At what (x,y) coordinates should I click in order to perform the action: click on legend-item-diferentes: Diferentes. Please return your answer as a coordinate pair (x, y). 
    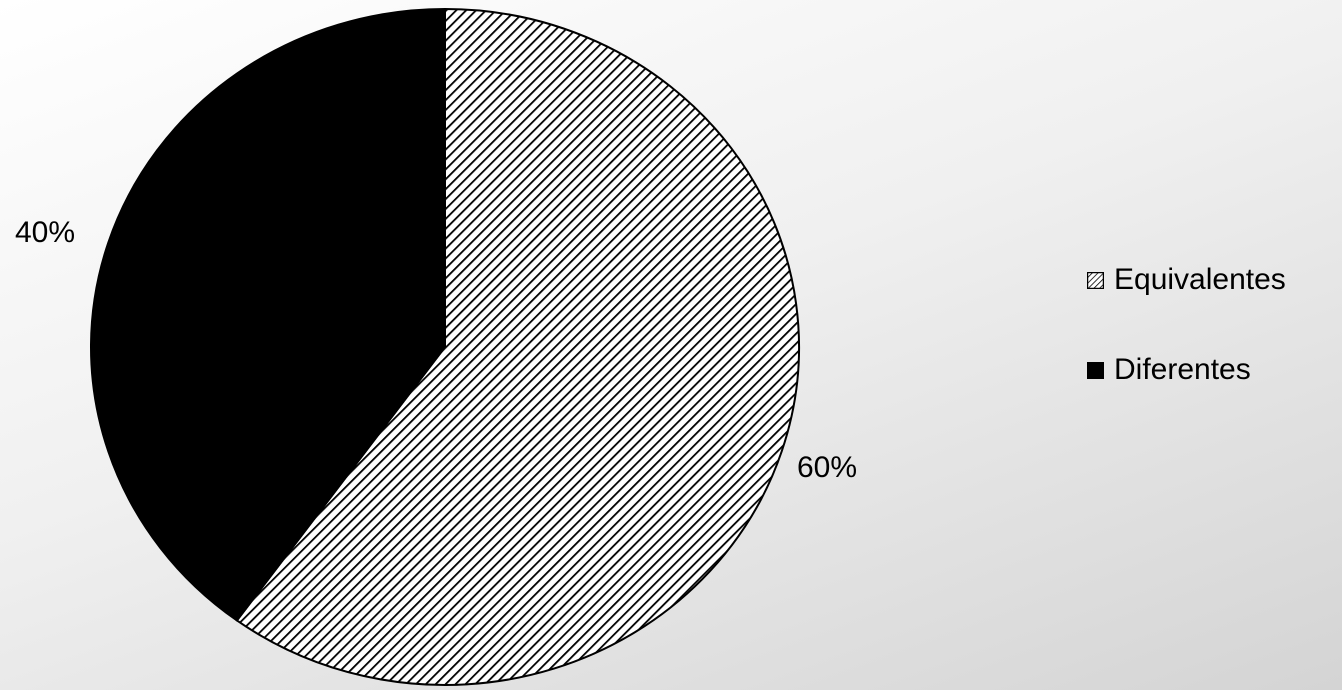
    Looking at the image, I should click on (1186, 370).